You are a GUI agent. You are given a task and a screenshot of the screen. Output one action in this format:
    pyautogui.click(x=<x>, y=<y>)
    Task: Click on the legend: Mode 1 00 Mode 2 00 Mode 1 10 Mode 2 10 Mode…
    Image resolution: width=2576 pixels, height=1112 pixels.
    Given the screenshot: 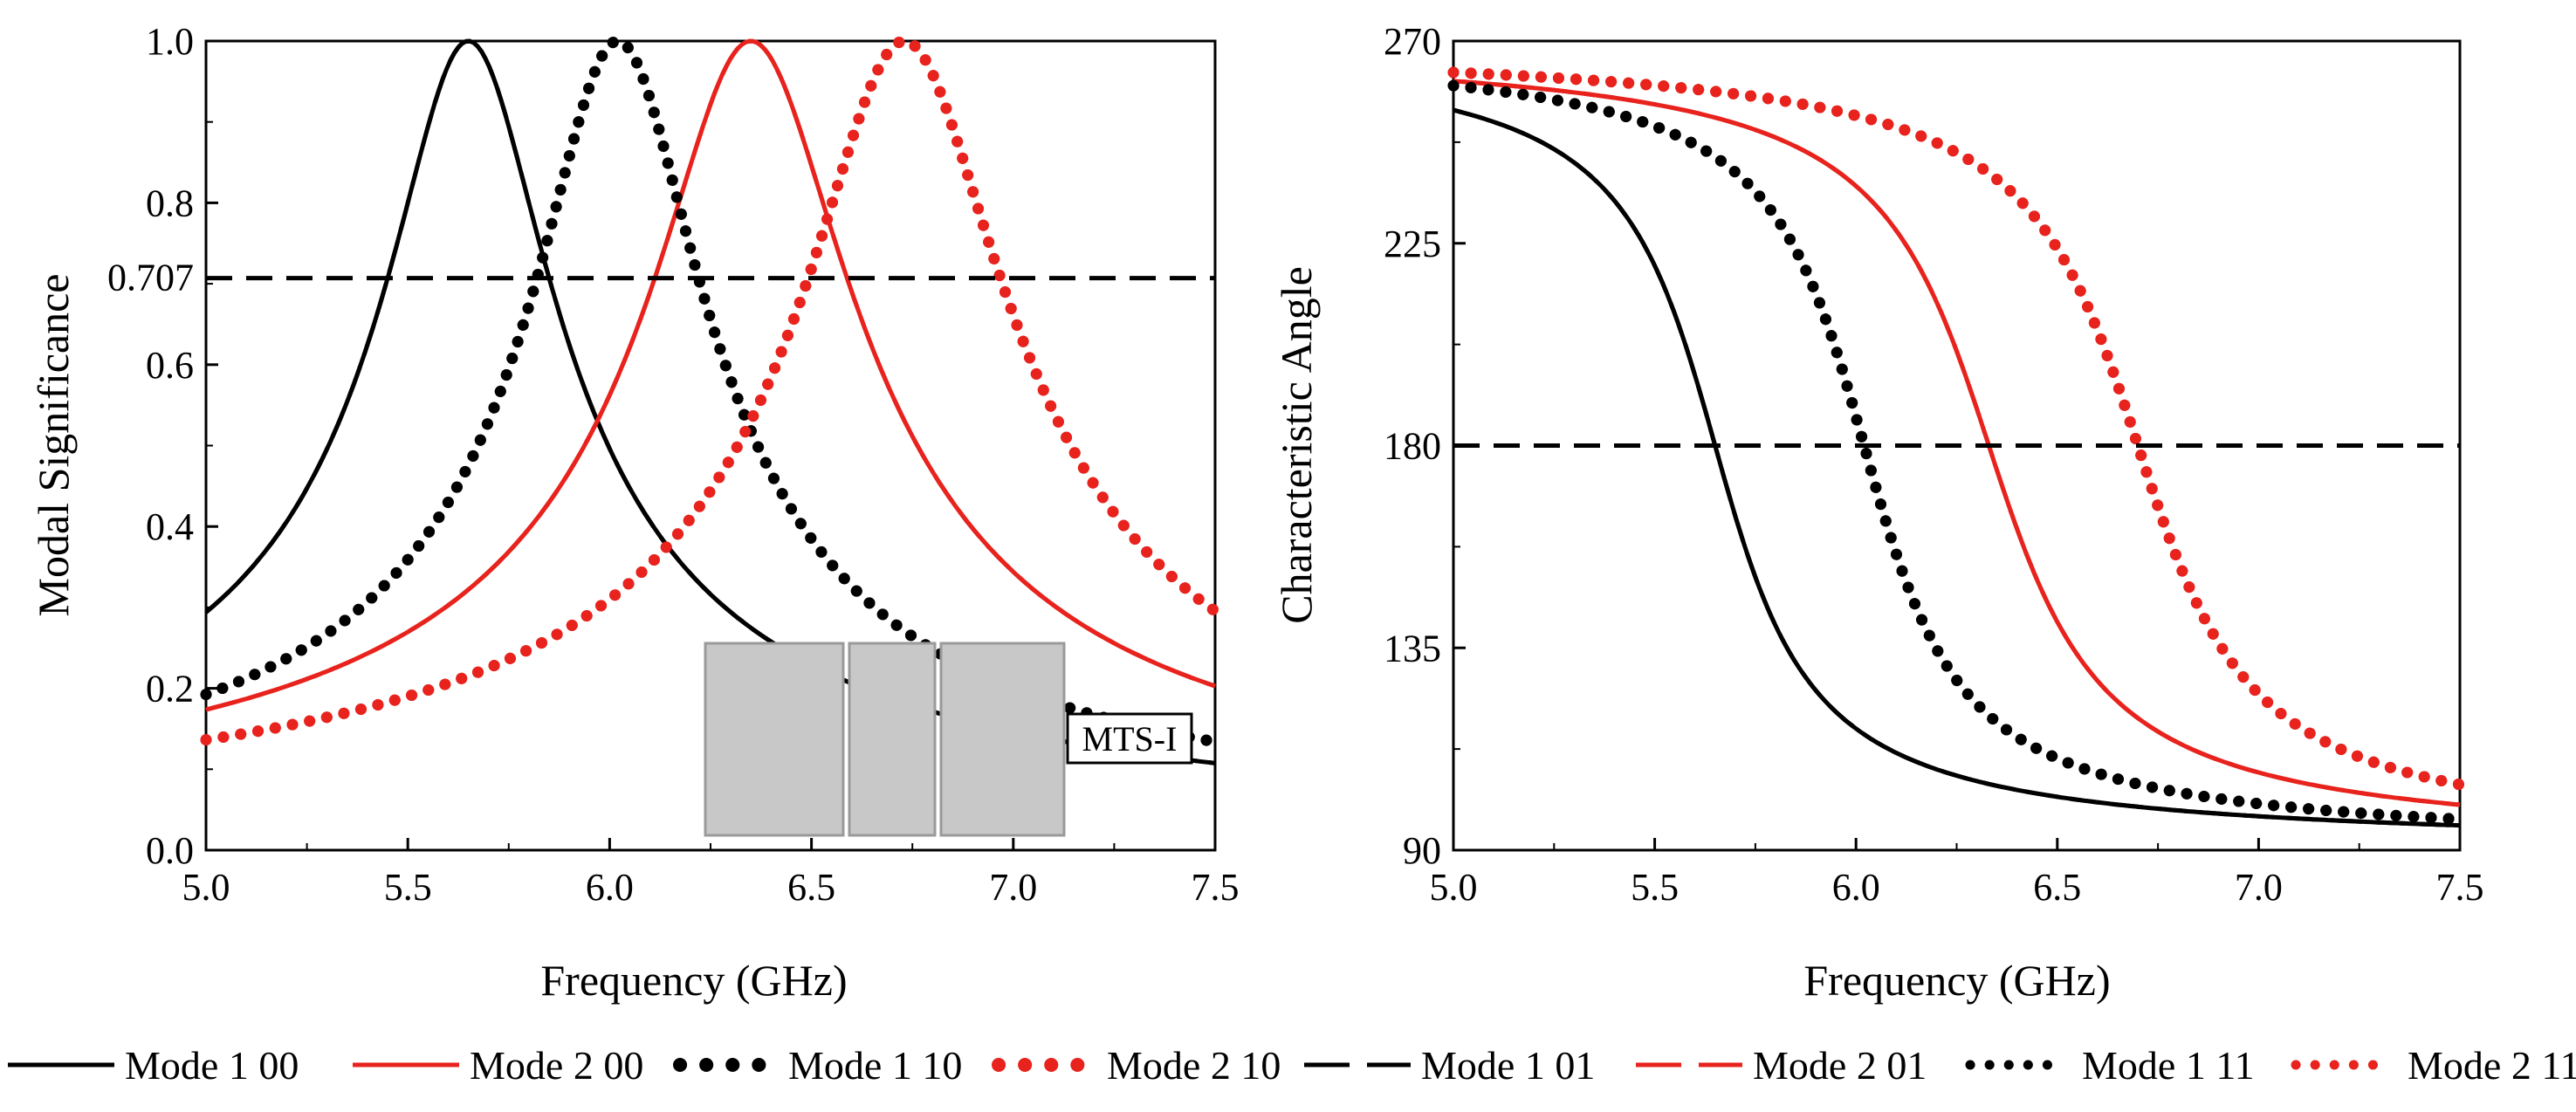 What is the action you would take?
    pyautogui.click(x=1288, y=1065)
    